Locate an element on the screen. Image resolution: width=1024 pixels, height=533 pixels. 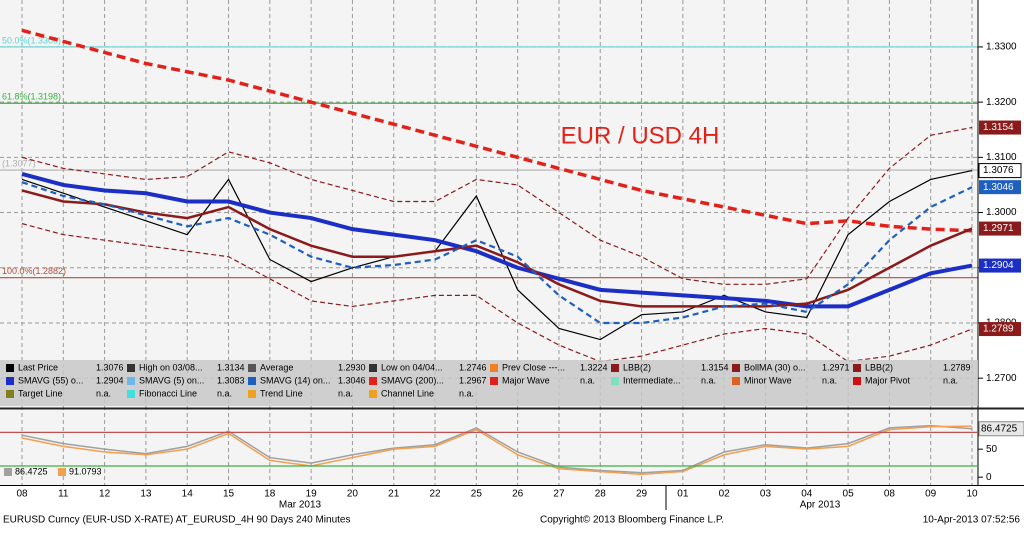
price-tag-label: 1.2971 is located at coordinates (998, 228).